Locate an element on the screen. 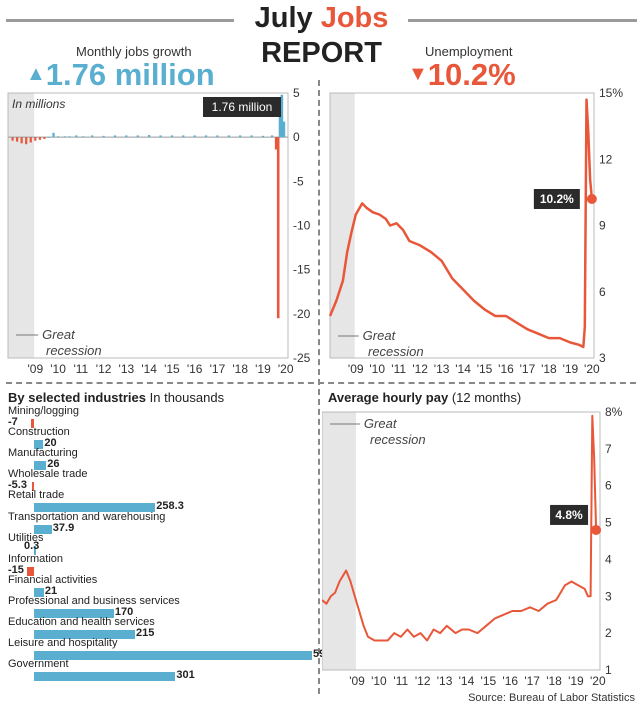  title-rule-left is located at coordinates (120, 20).